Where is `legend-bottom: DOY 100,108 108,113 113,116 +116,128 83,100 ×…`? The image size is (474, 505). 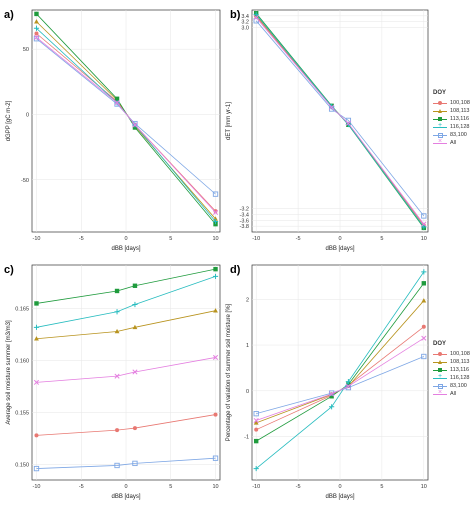 legend-bottom: DOY 100,108 108,113 113,116 +116,128 83,100 ×… is located at coordinates (451, 369).